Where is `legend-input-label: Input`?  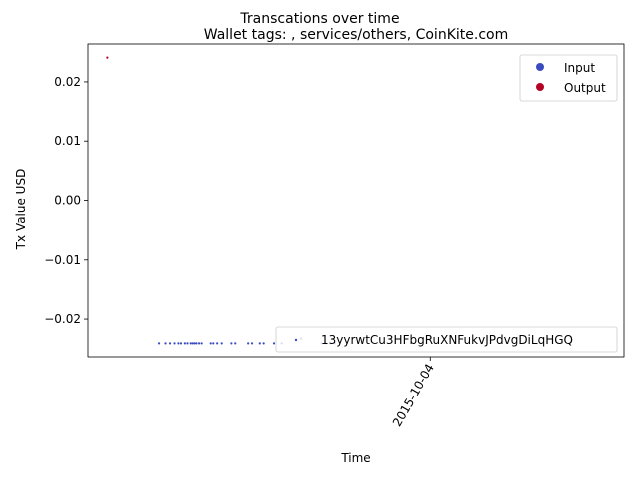
legend-input-label: Input is located at coordinates (579, 68).